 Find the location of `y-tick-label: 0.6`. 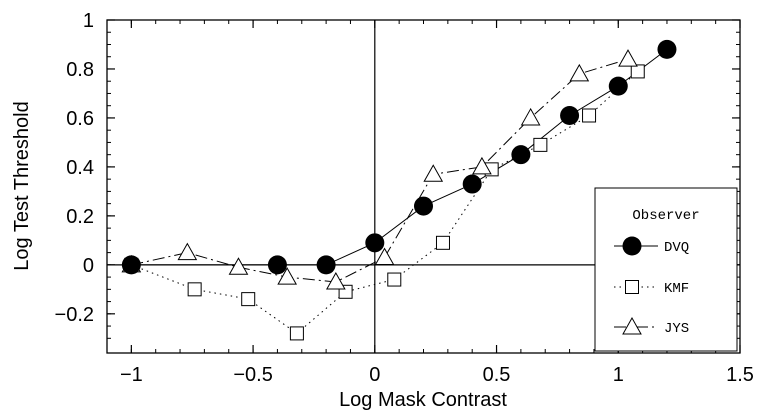

y-tick-label: 0.6 is located at coordinates (80, 119).